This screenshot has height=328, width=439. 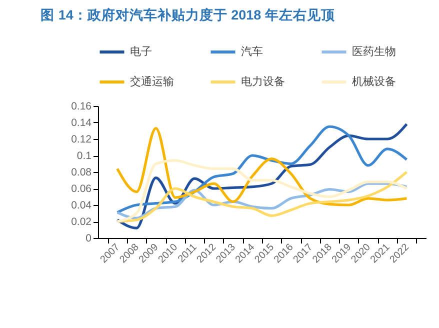 What do you see at coordinates (81, 123) in the screenshot?
I see `y-tick-label: 0.14` at bounding box center [81, 123].